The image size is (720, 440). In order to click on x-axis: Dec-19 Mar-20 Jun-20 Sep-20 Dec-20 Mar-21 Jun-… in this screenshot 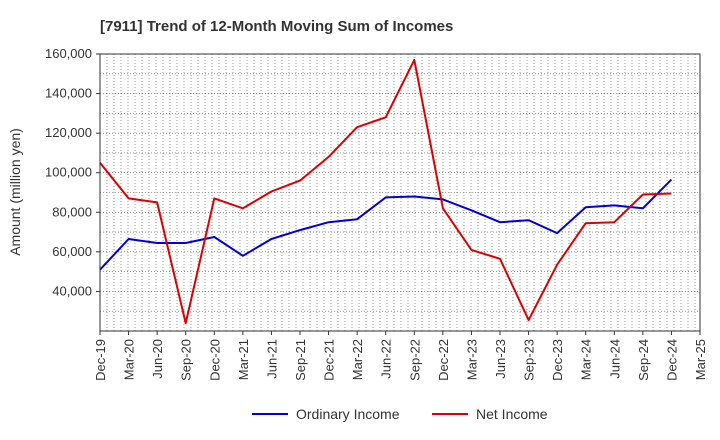, I will do `click(400, 356)`.